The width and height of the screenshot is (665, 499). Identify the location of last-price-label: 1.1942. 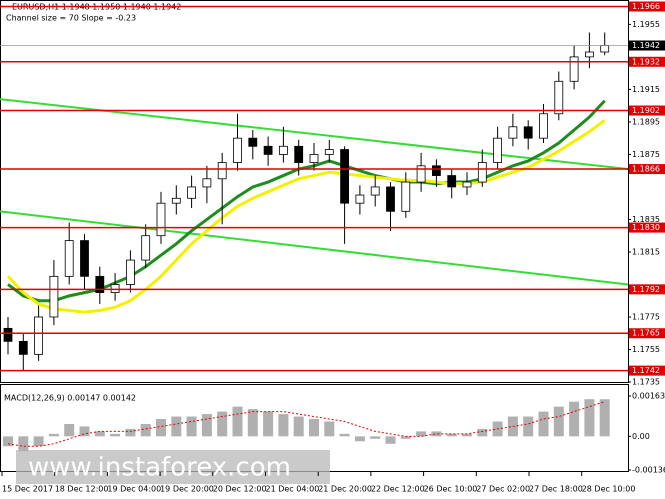
(646, 45).